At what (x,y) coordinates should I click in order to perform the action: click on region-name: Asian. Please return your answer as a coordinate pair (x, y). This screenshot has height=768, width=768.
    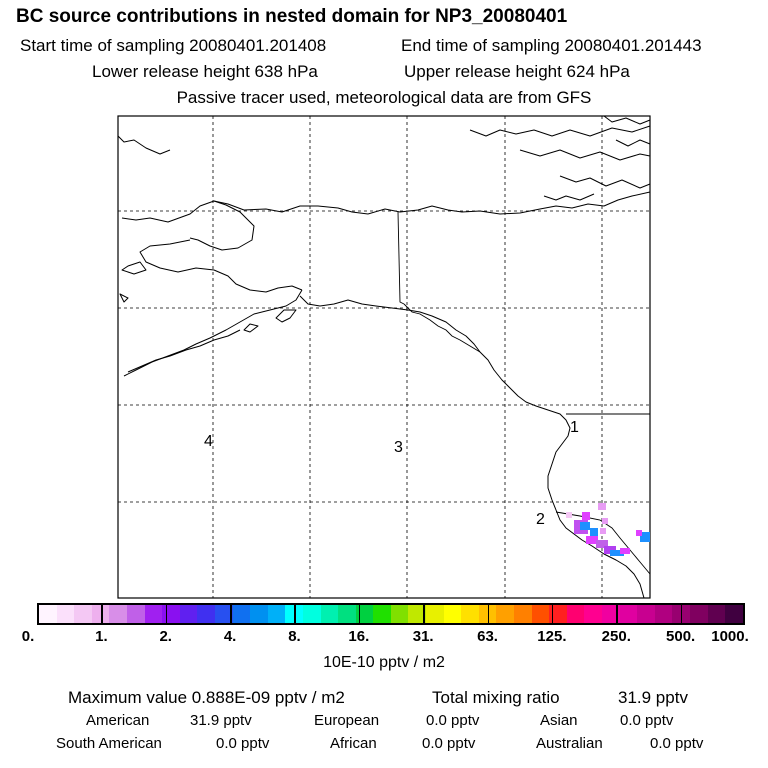
    Looking at the image, I should click on (559, 720).